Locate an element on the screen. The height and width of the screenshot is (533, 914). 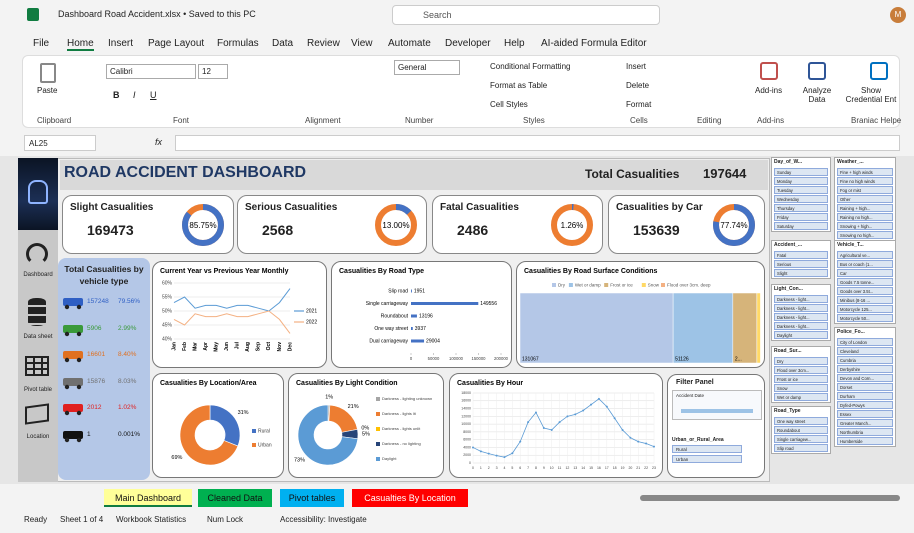
slicer-item: Slight is located at coordinates (801, 273).